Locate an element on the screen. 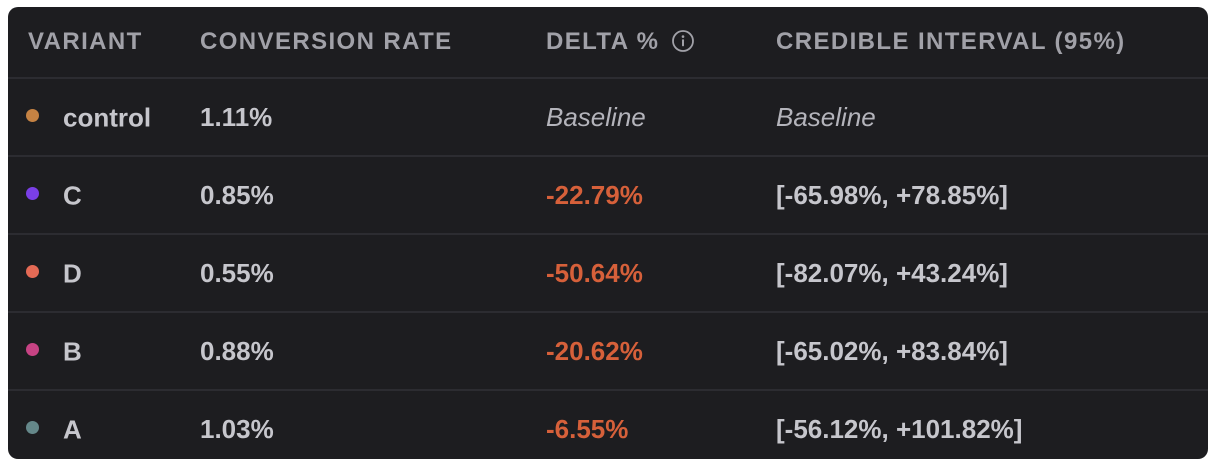  delta-cell: -6.55% is located at coordinates (661, 424).